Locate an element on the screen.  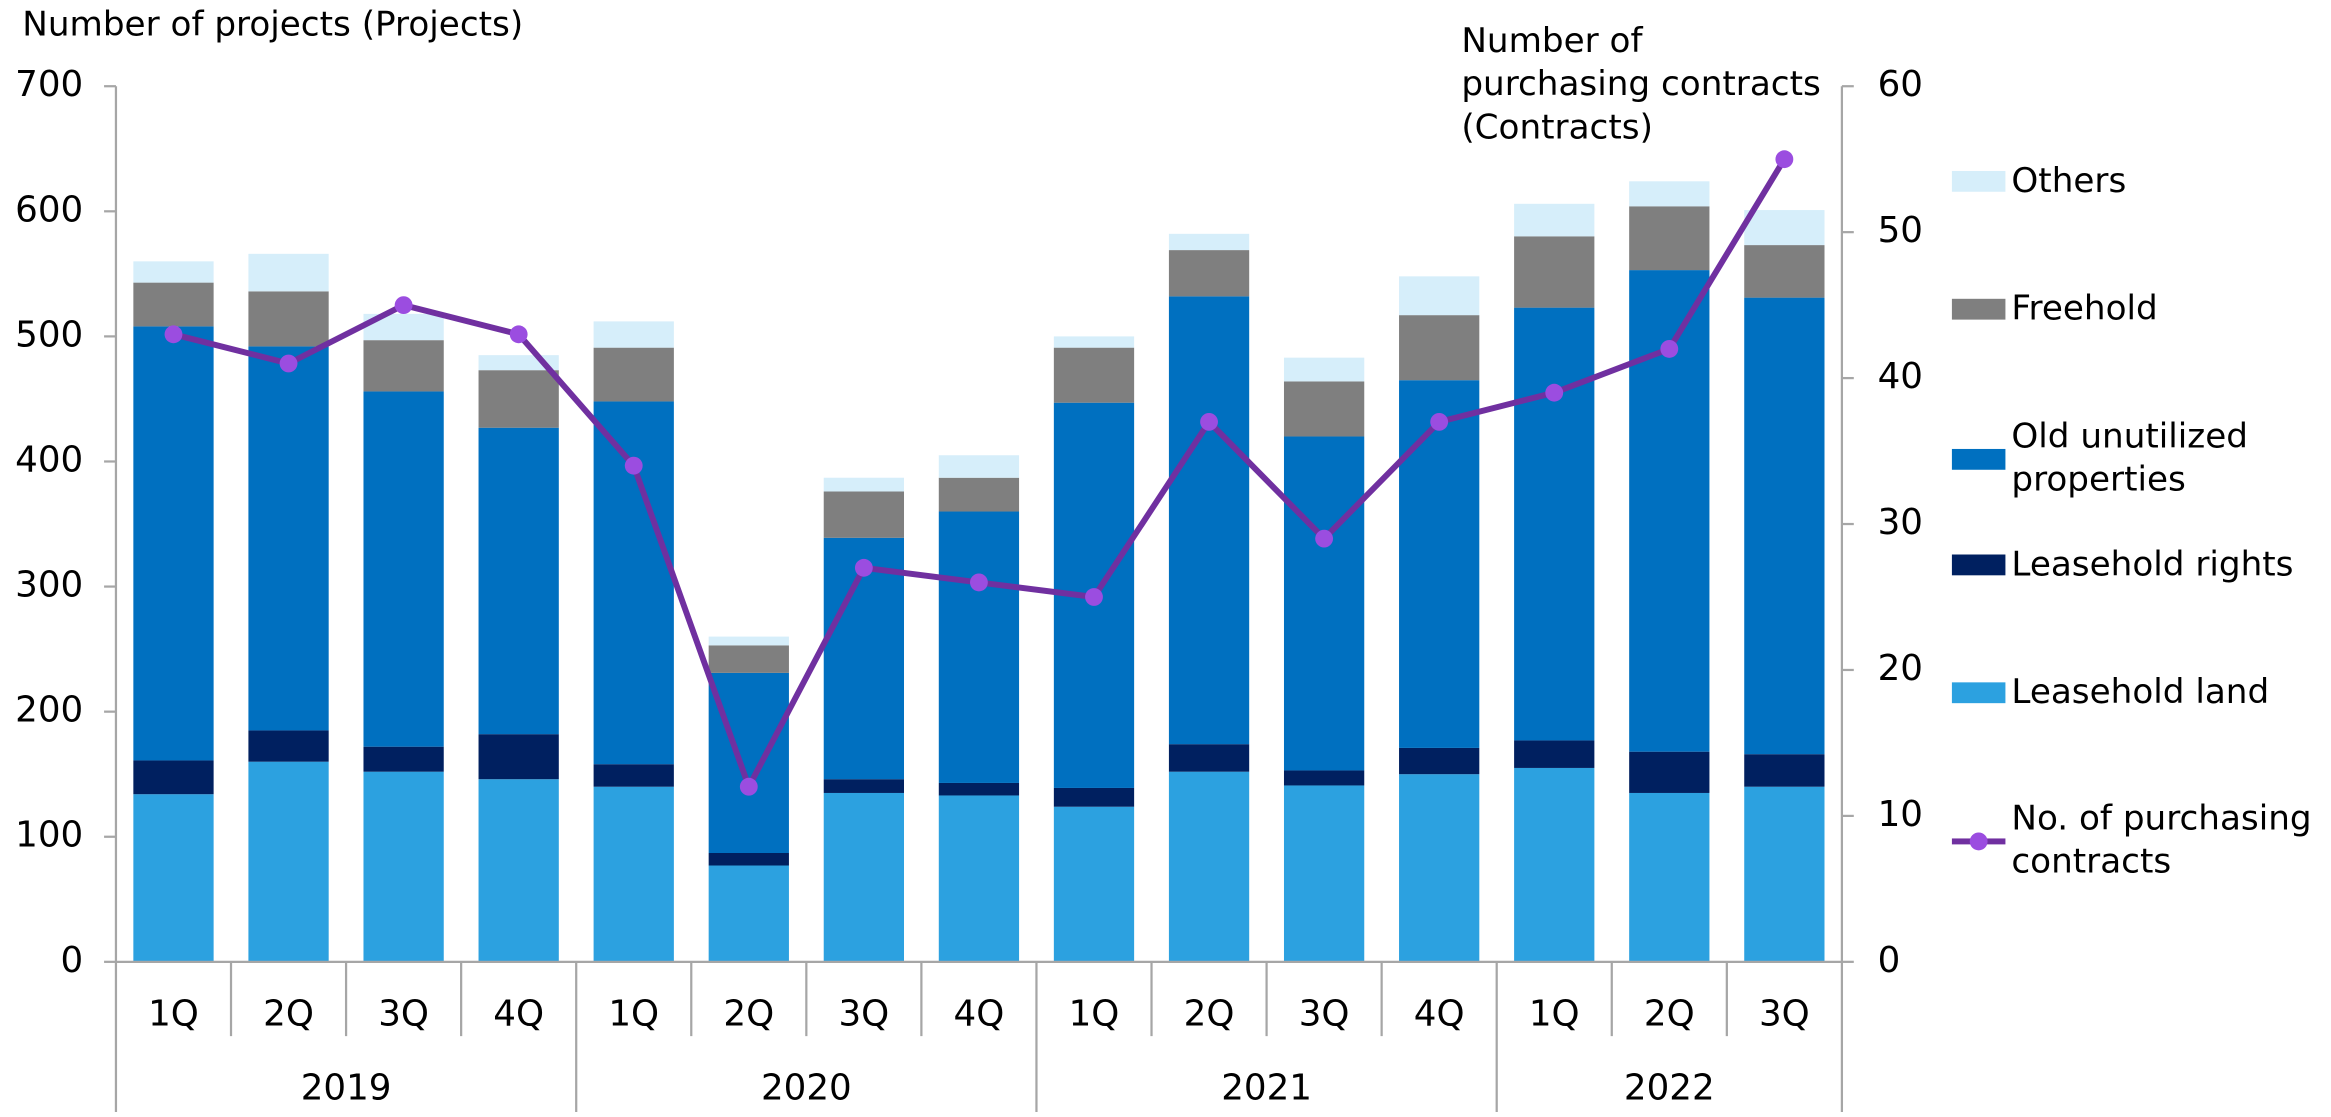
legend-item: Old unutilized properties is located at coordinates (2137, 459).